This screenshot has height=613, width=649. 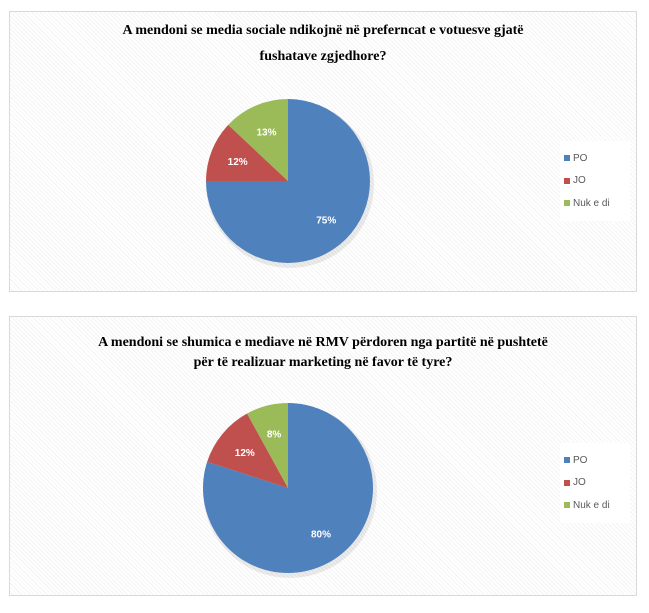 I want to click on pie-chart: 80% 12% 8%, so click(x=290, y=490).